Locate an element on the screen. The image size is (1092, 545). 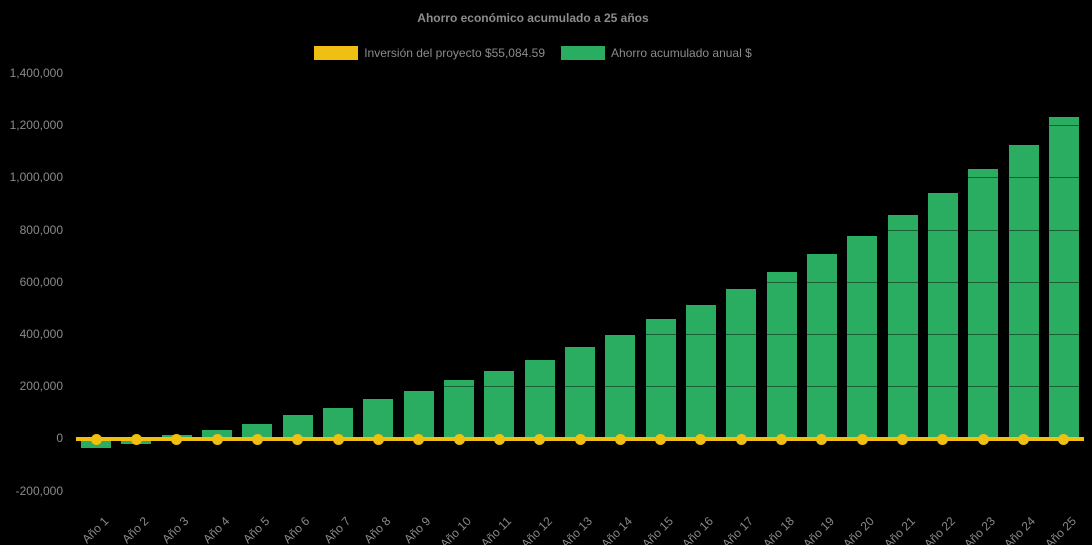
investment-point-año-18 is located at coordinates (782, 439).